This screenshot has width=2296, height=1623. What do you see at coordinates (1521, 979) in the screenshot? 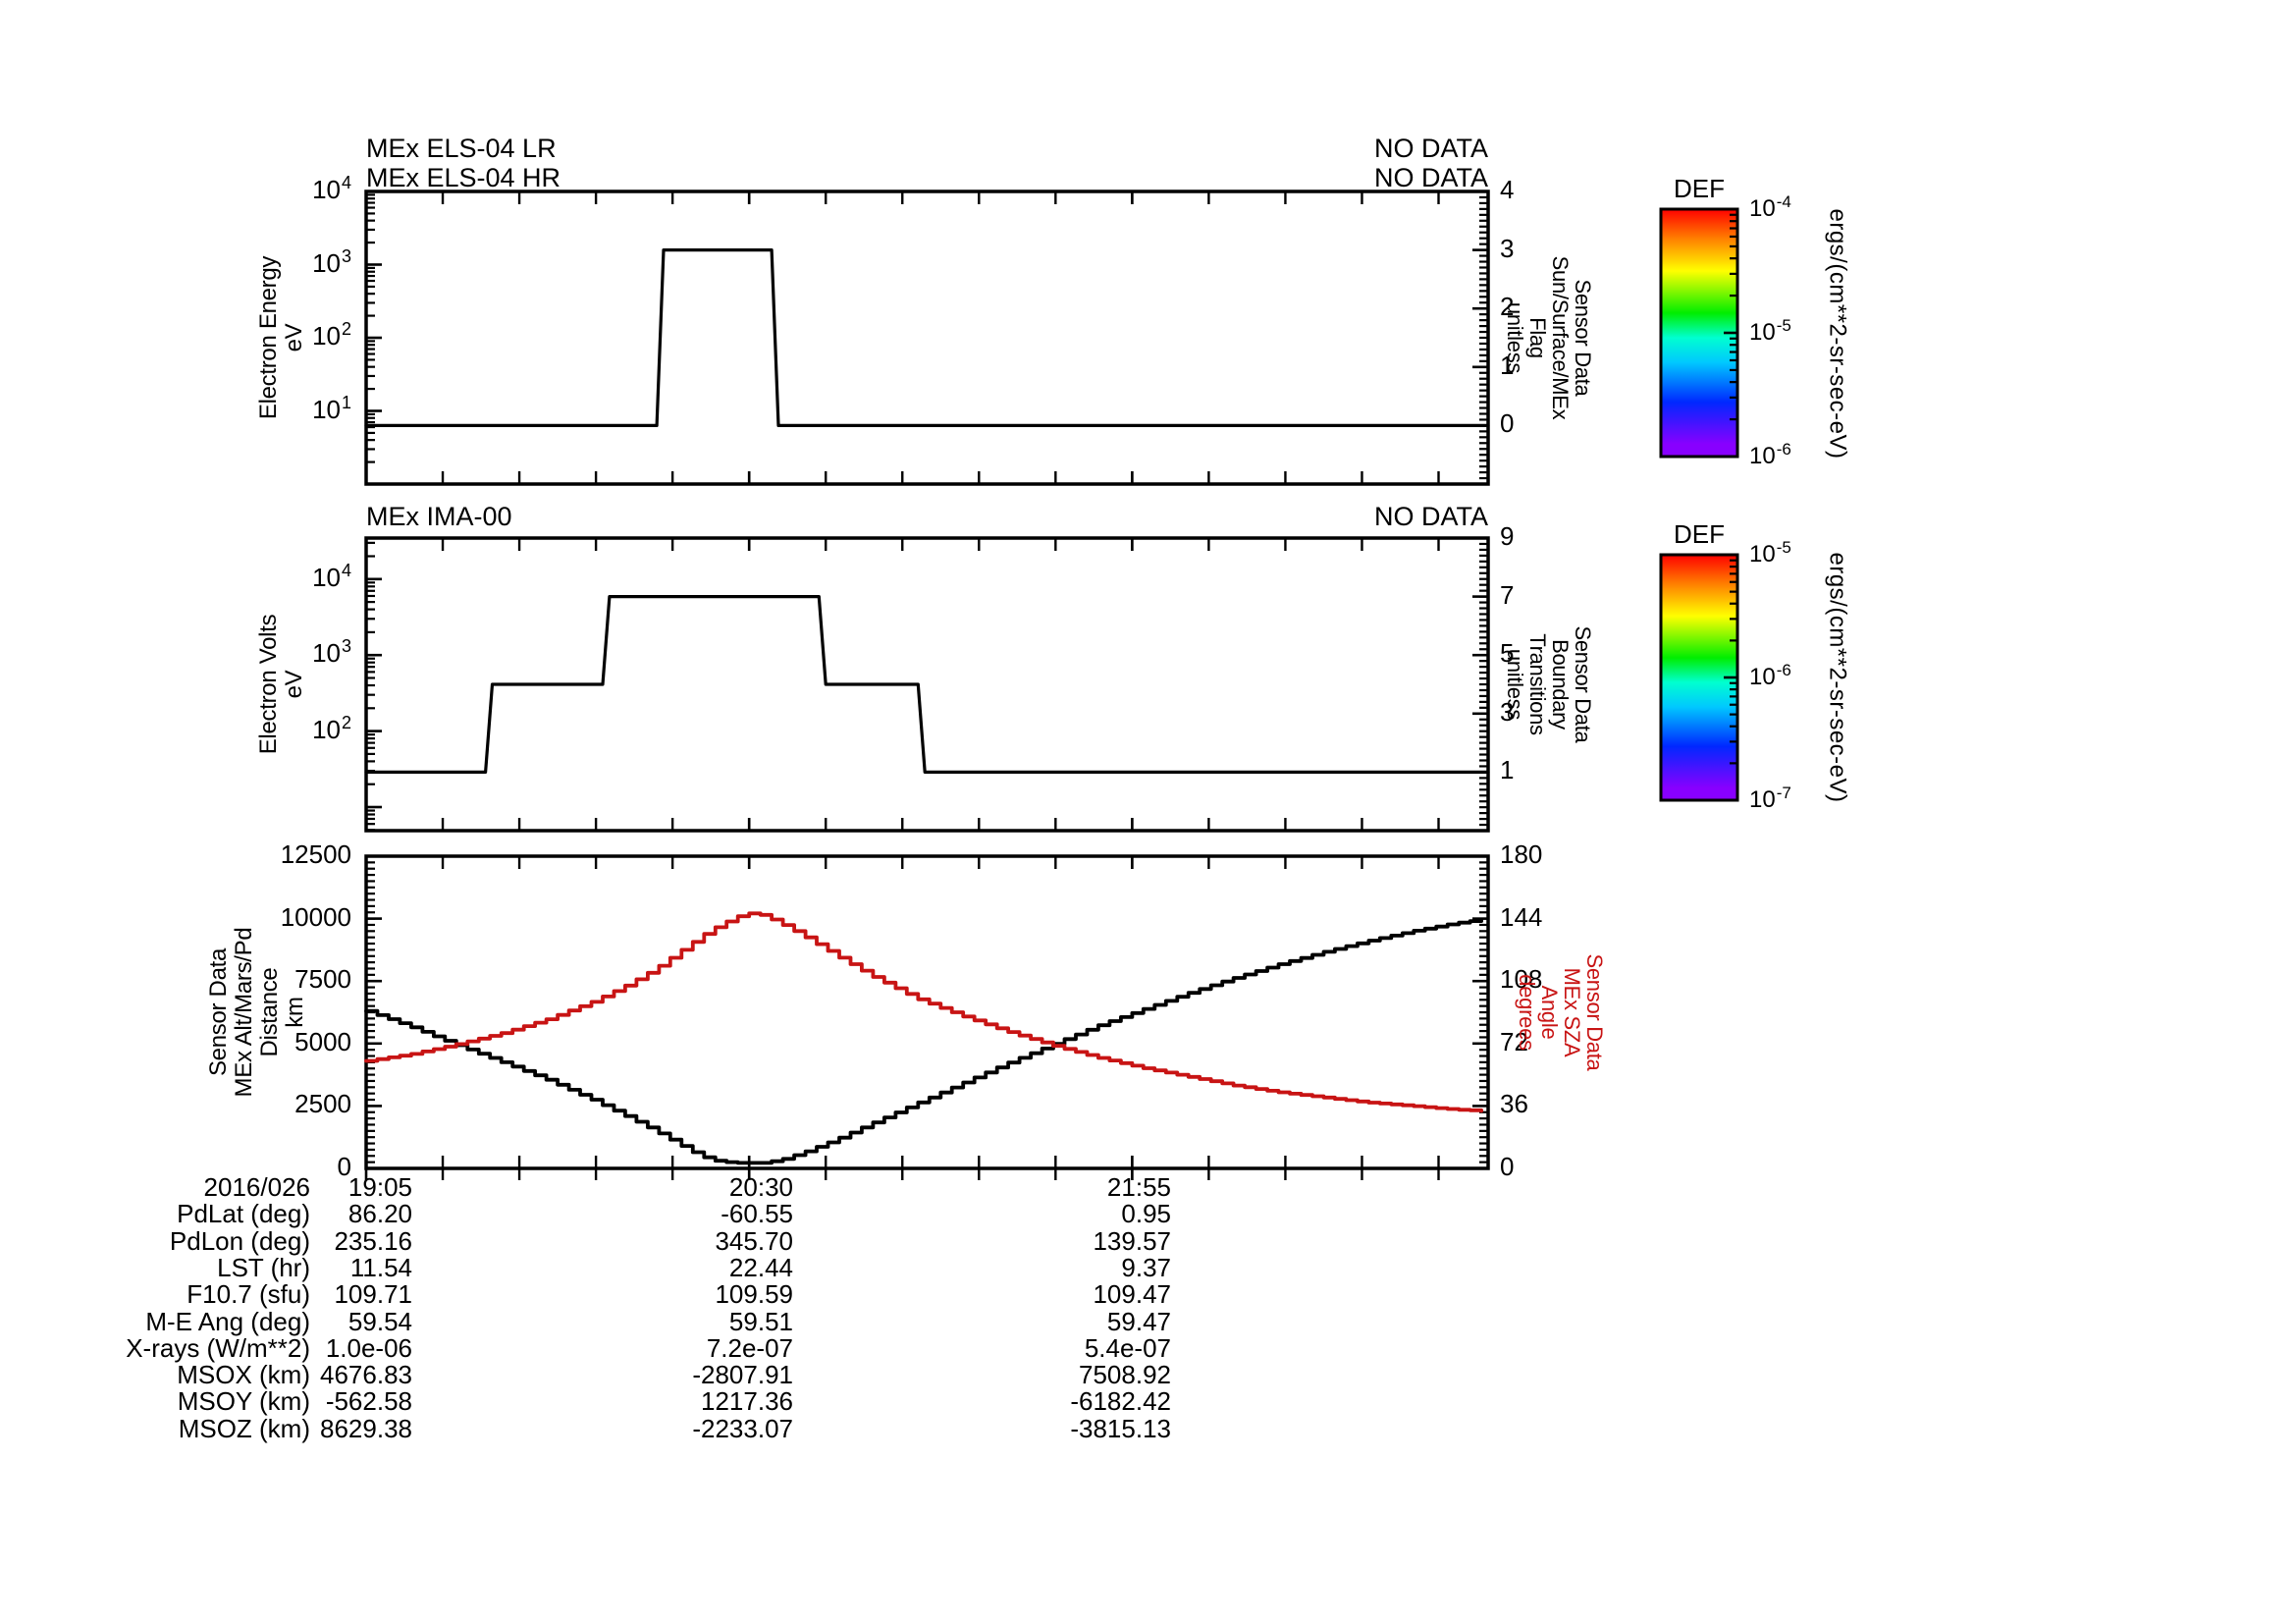
I see `y-right-tick-label: 108` at bounding box center [1521, 979].